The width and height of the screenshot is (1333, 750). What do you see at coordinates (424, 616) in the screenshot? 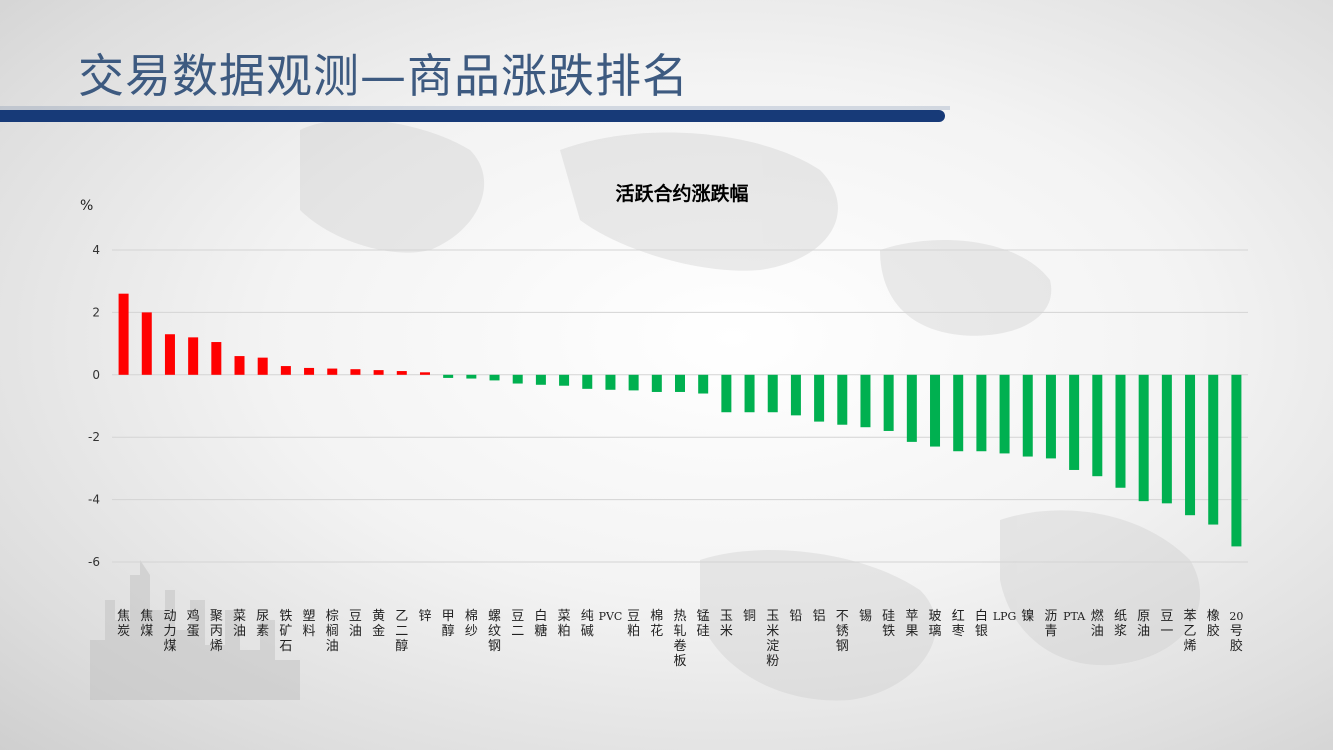
I see `x-tick-label: 锌` at bounding box center [424, 616].